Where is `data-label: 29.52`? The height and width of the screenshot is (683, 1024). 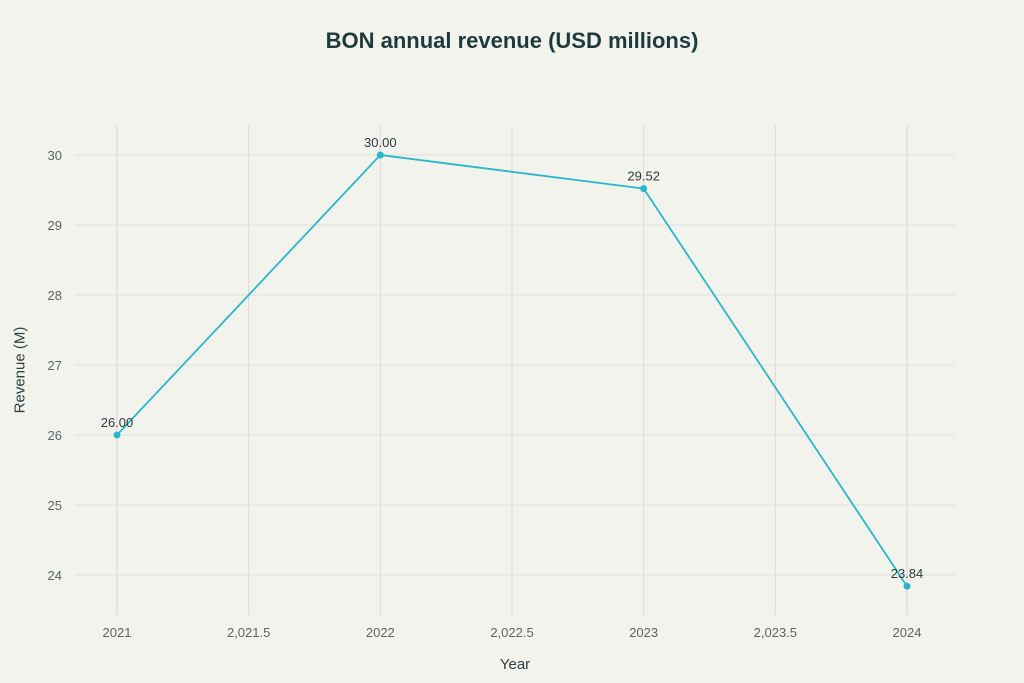 data-label: 29.52 is located at coordinates (643, 176).